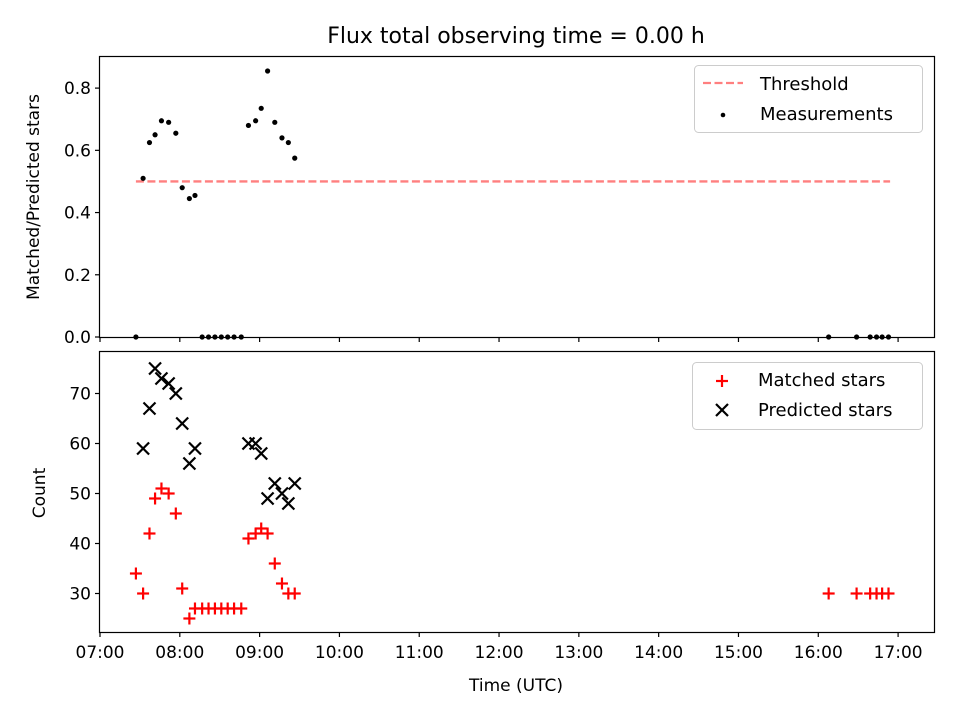 The width and height of the screenshot is (960, 720). What do you see at coordinates (825, 410) in the screenshot?
I see `predicted-legend-label: Predicted stars` at bounding box center [825, 410].